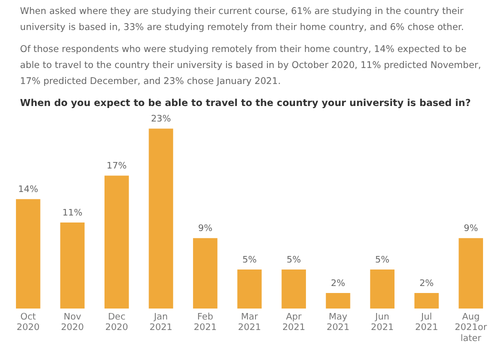 Image resolution: width=499 pixels, height=356 pixels. I want to click on x-tick-label: Apr 2021, so click(294, 323).